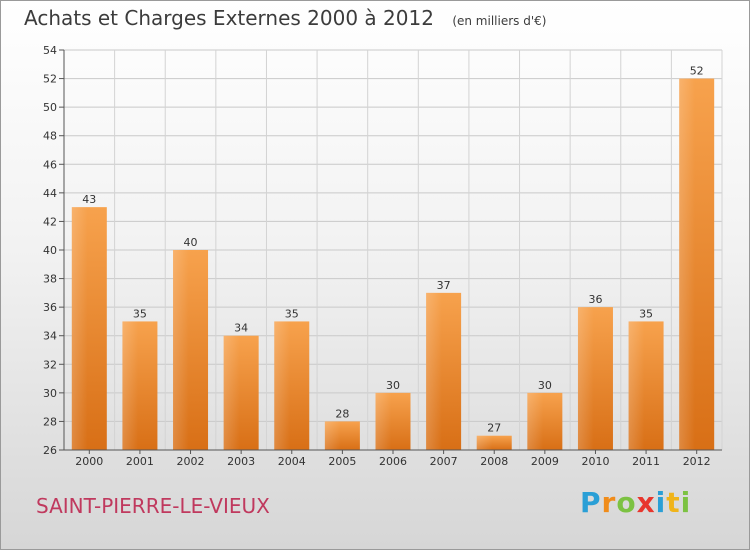 The image size is (750, 550). What do you see at coordinates (50, 336) in the screenshot?
I see `y-tick-label: 34` at bounding box center [50, 336].